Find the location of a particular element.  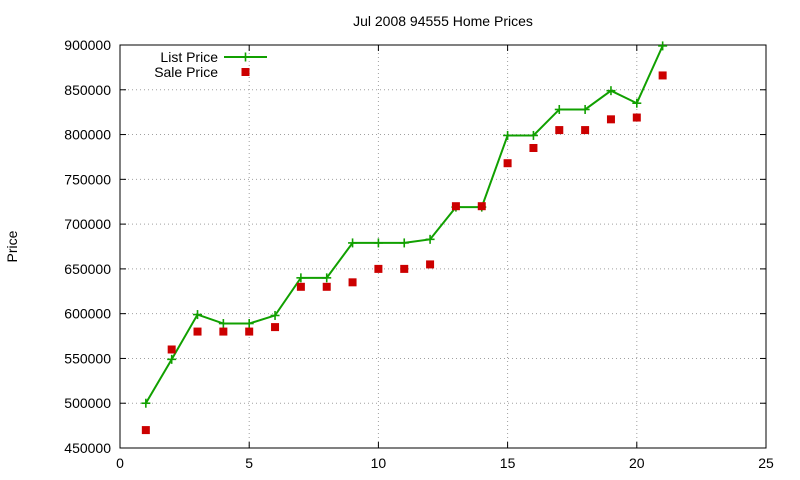

y-tick-label: 700000 is located at coordinates (87, 224).